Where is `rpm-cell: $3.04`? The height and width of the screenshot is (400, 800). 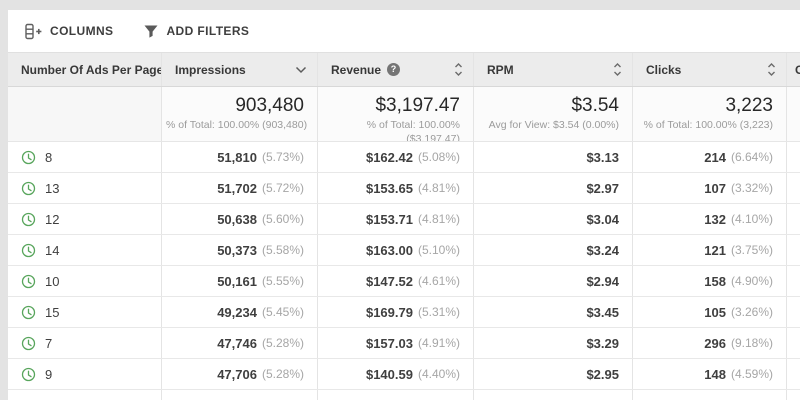 rpm-cell: $3.04 is located at coordinates (553, 219).